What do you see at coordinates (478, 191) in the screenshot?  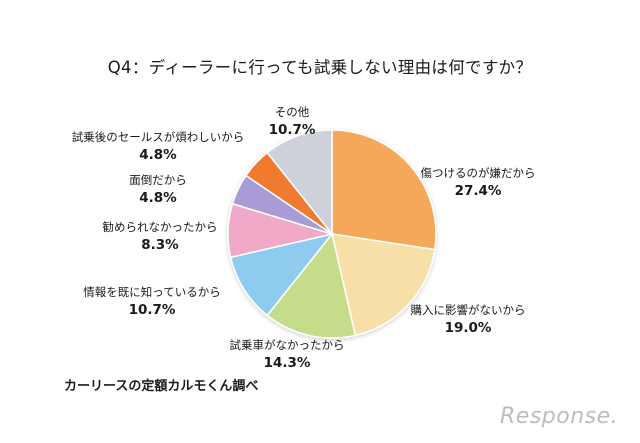 I see `slice-value-label: 27.4%` at bounding box center [478, 191].